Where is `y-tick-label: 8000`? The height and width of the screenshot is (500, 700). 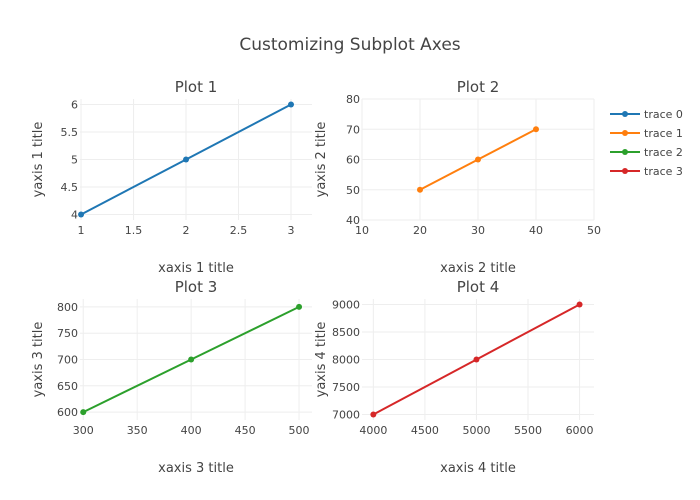
y-tick-label: 8000 is located at coordinates (346, 360).